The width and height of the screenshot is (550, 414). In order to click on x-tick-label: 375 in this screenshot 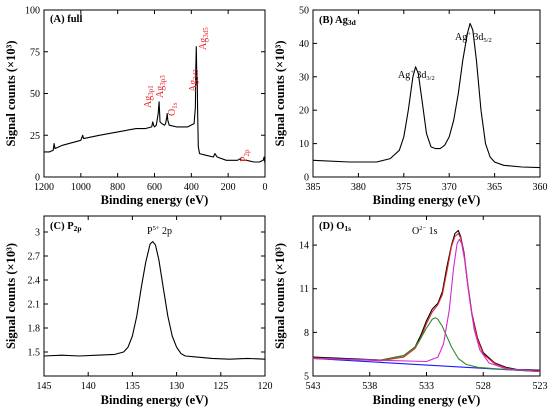, I will do `click(403, 187)`.